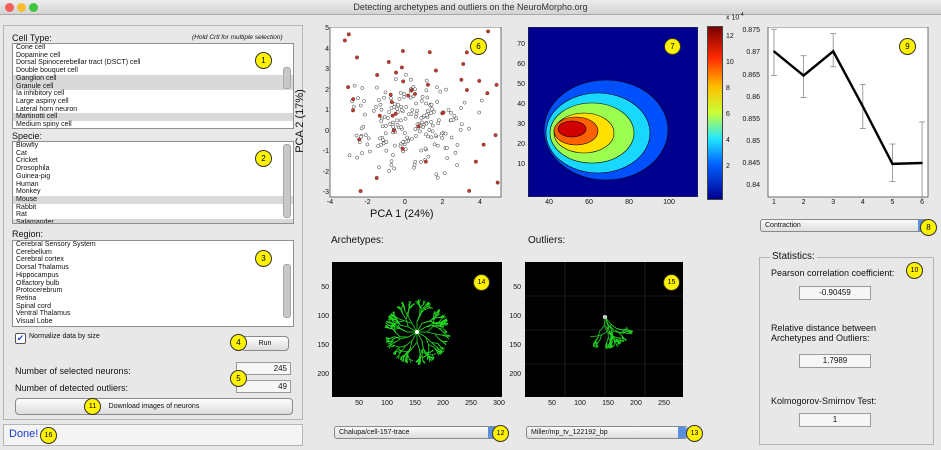 Image resolution: width=941 pixels, height=450 pixels. I want to click on region-list-item: Cerebellum, so click(34, 252).